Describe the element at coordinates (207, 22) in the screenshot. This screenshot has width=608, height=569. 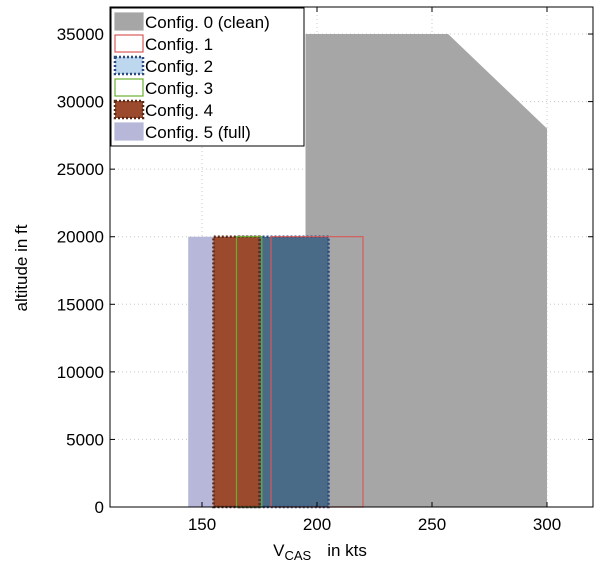
I see `legend-label: Config. 0 (clean)` at that location.